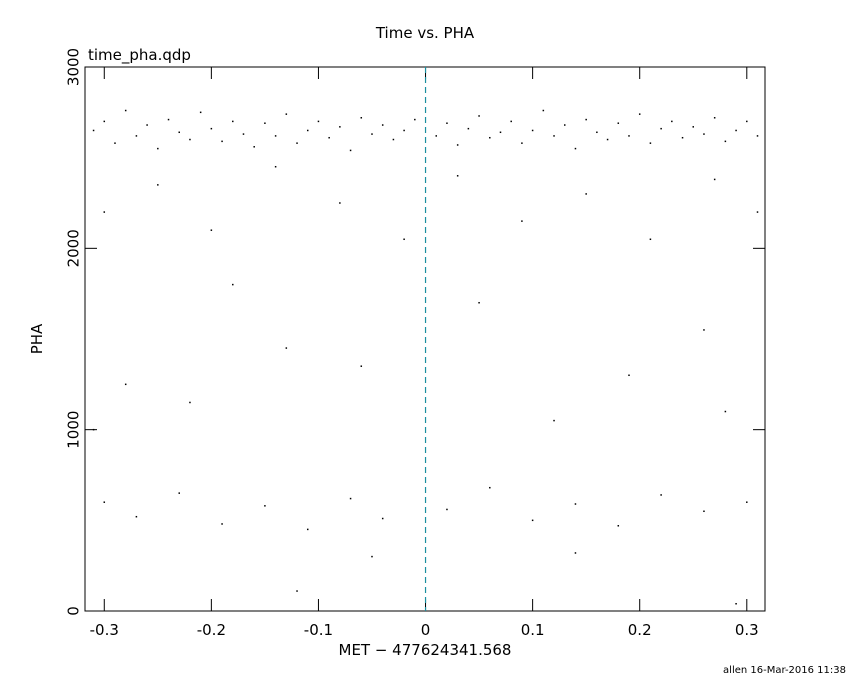 The width and height of the screenshot is (850, 680). I want to click on chart-title: Time vs. PHA, so click(425, 33).